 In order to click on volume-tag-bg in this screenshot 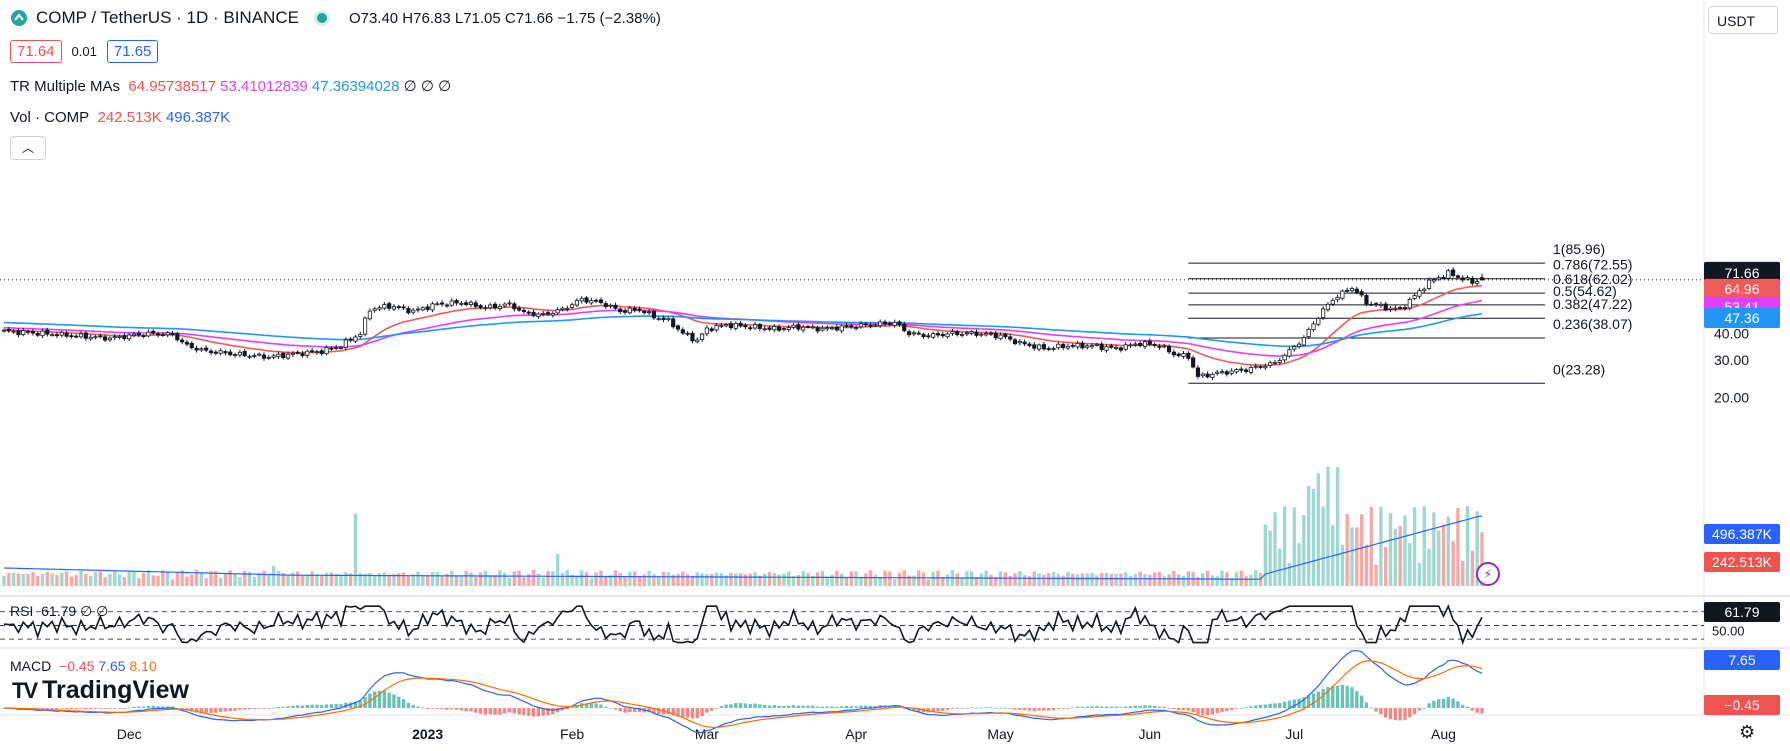, I will do `click(1742, 562)`.